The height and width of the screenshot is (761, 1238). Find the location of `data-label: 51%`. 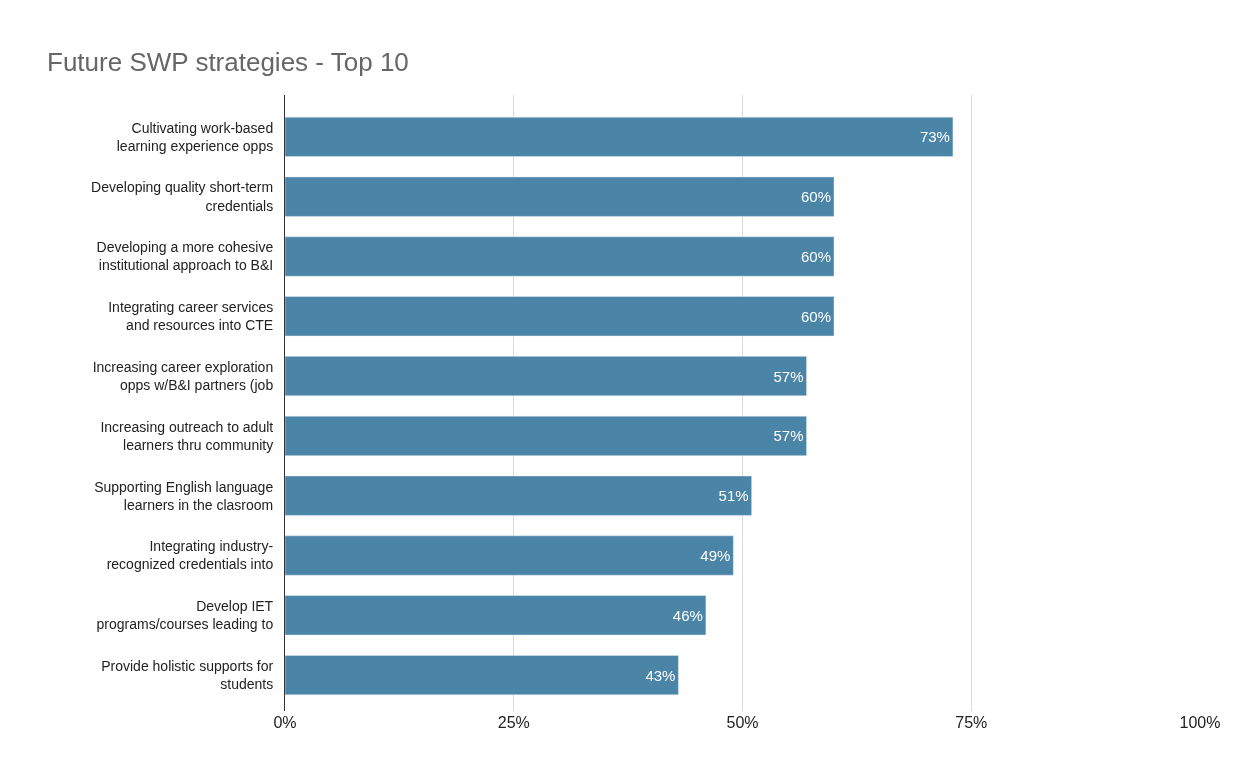

data-label: 51% is located at coordinates (733, 496).